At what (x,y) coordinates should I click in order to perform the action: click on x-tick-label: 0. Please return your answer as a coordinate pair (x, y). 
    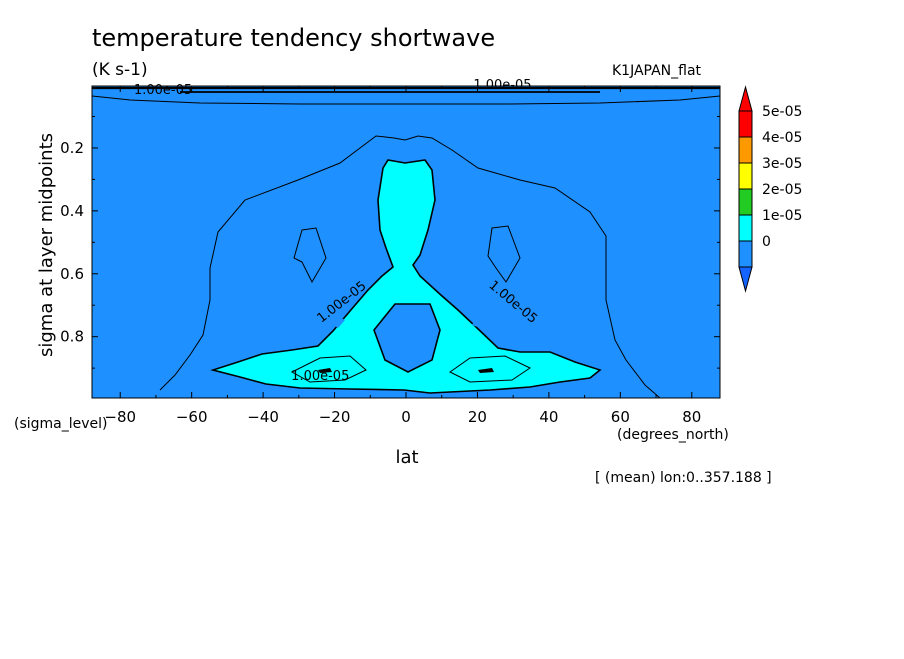
    Looking at the image, I should click on (406, 417).